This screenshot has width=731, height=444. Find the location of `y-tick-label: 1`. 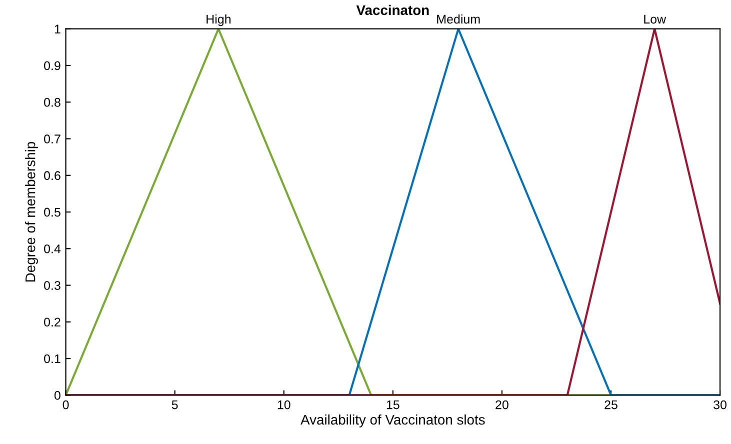

y-tick-label: 1 is located at coordinates (57, 29).